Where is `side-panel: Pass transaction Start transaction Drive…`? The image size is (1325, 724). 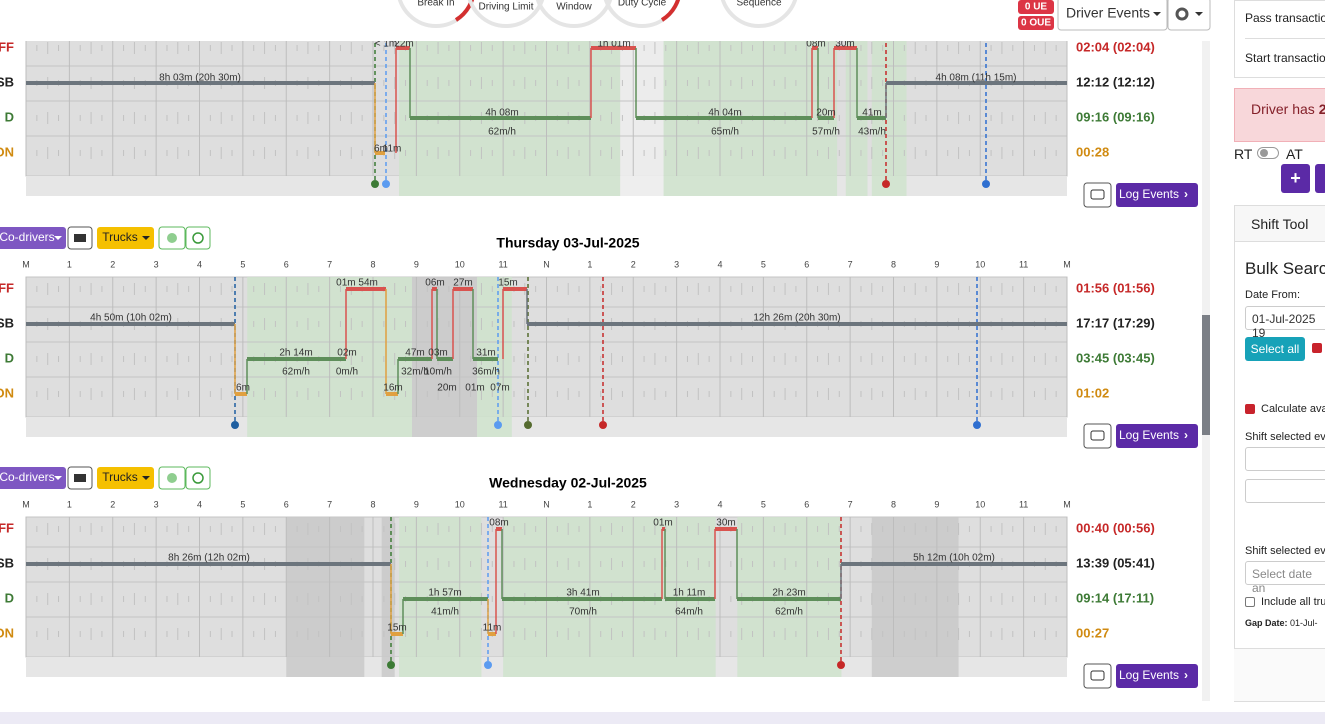
side-panel: Pass transaction Start transaction Drive… is located at coordinates (1271, 356).